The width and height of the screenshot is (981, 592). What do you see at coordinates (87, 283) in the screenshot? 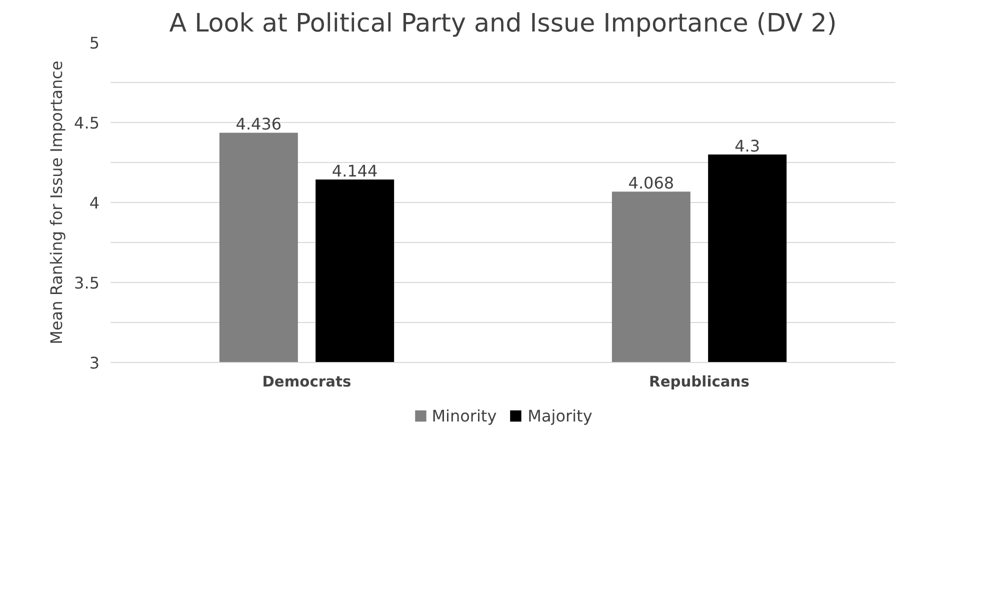
I see `y-tick-label: 3.5` at bounding box center [87, 283].